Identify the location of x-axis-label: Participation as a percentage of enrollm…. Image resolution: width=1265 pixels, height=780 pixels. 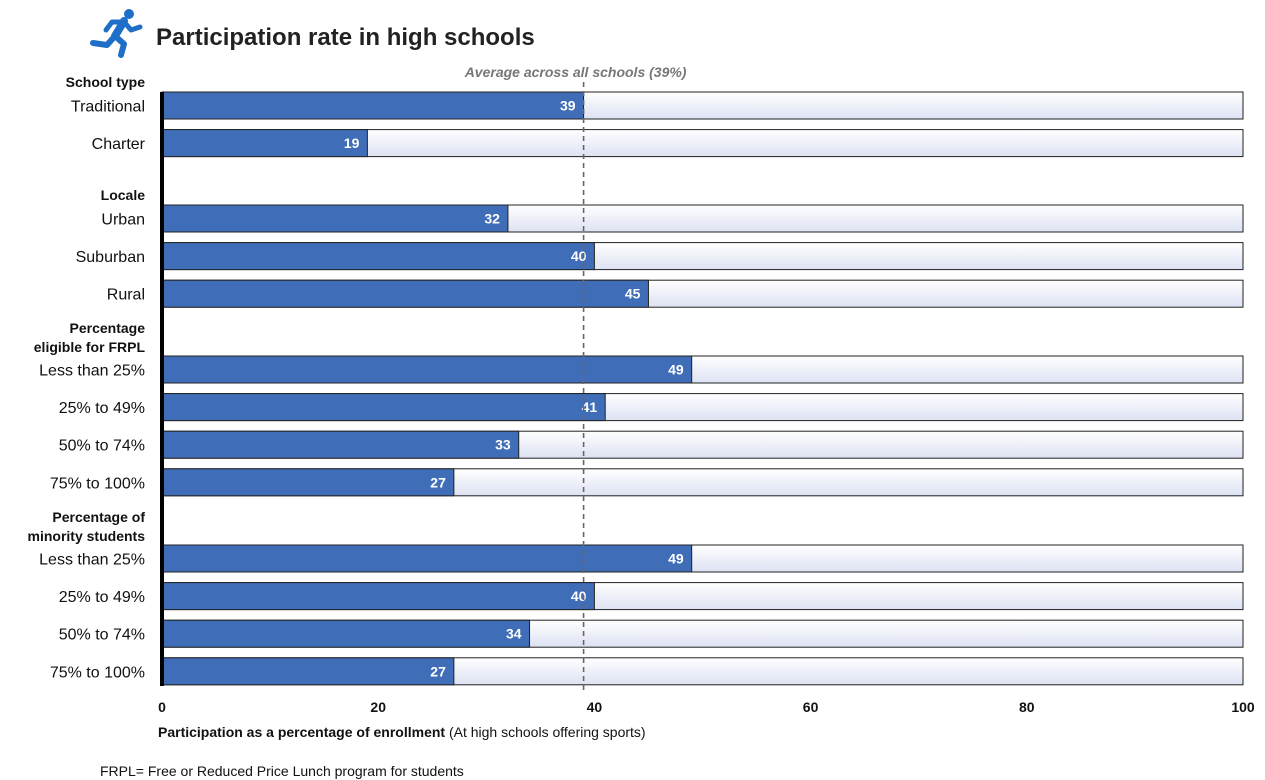
(302, 732).